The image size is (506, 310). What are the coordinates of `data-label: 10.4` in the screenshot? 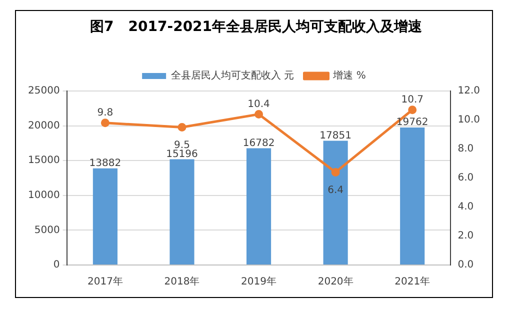 It's located at (259, 104).